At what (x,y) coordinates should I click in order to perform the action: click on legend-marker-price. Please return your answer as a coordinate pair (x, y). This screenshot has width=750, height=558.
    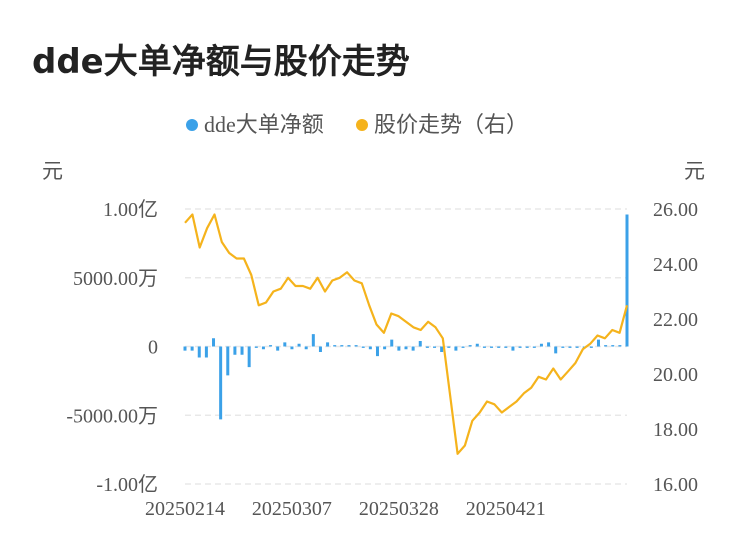
    Looking at the image, I should click on (362, 125).